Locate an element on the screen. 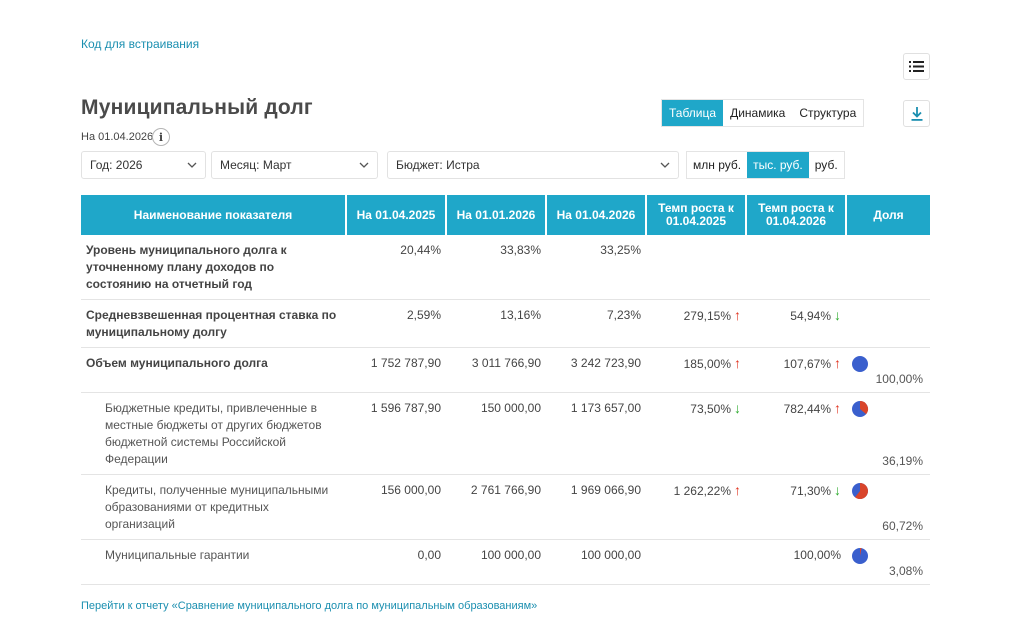  embed-code-link: Код для встраивания is located at coordinates (140, 44).